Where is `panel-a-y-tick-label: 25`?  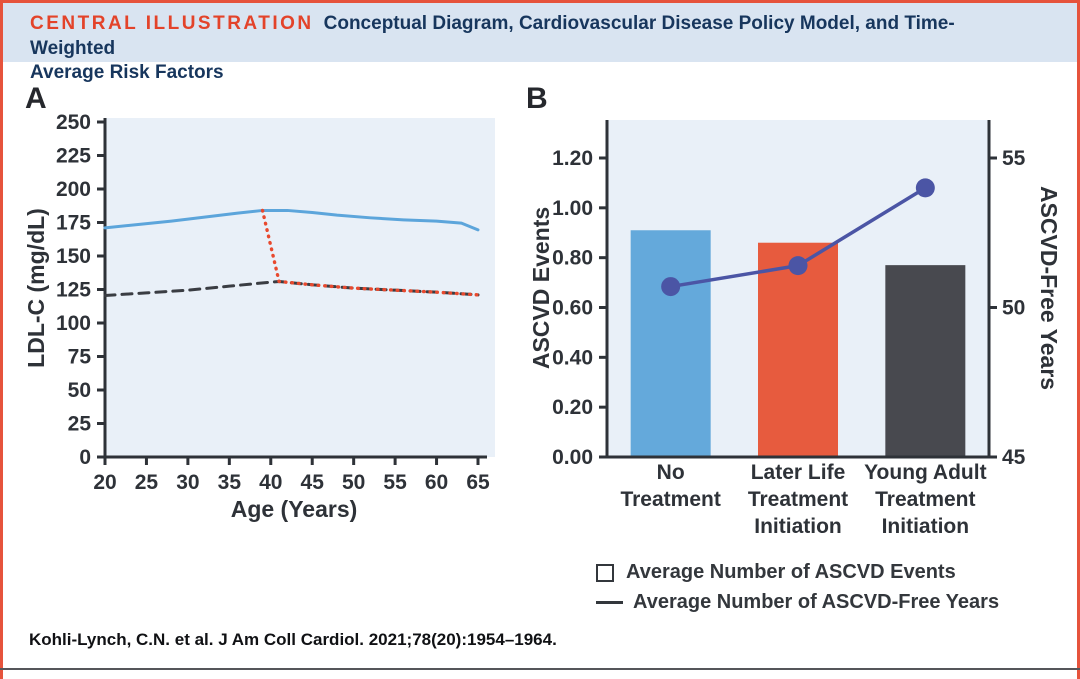 panel-a-y-tick-label: 25 is located at coordinates (80, 424).